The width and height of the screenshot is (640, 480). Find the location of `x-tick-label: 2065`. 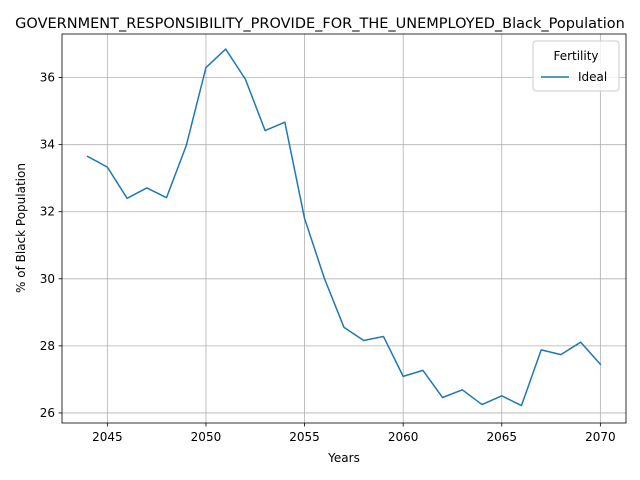

x-tick-label: 2065 is located at coordinates (501, 437).